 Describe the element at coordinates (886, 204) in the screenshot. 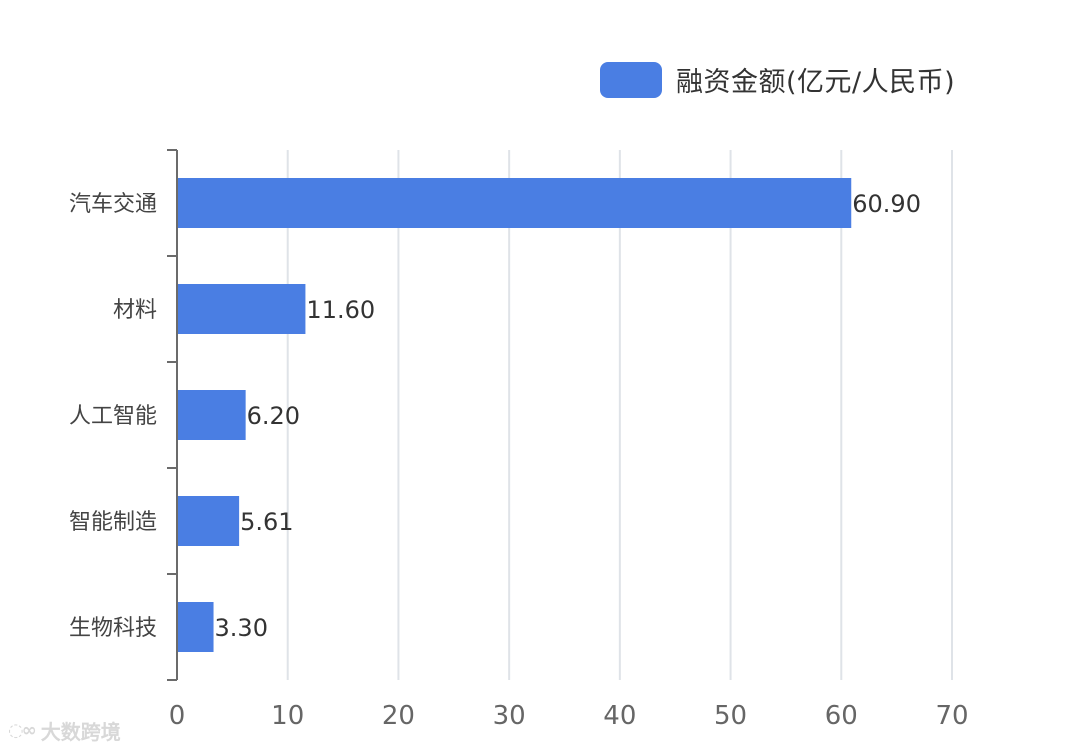

I see `bar-value-label: 60.90` at that location.